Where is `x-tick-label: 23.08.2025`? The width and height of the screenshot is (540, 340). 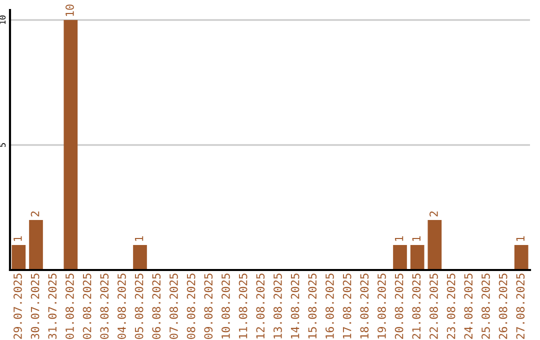 x-tick-label: 23.08.2025 is located at coordinates (451, 306).